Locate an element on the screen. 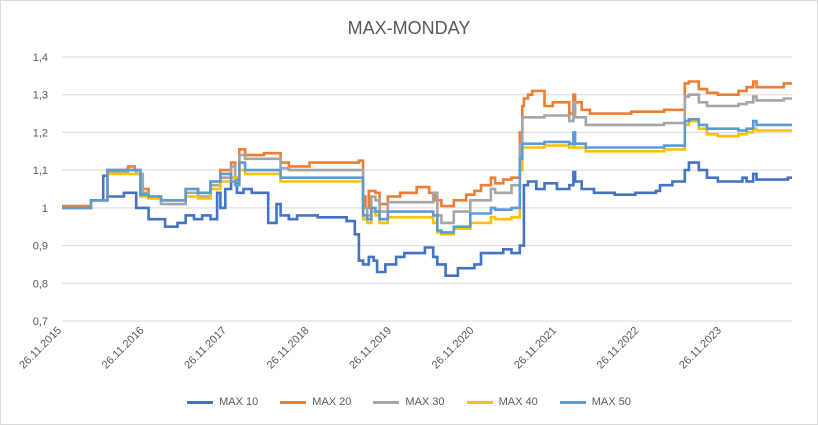  legend: MAX 10 MAX 20 MAX 30 MAX 40 MAX 50 is located at coordinates (409, 402).